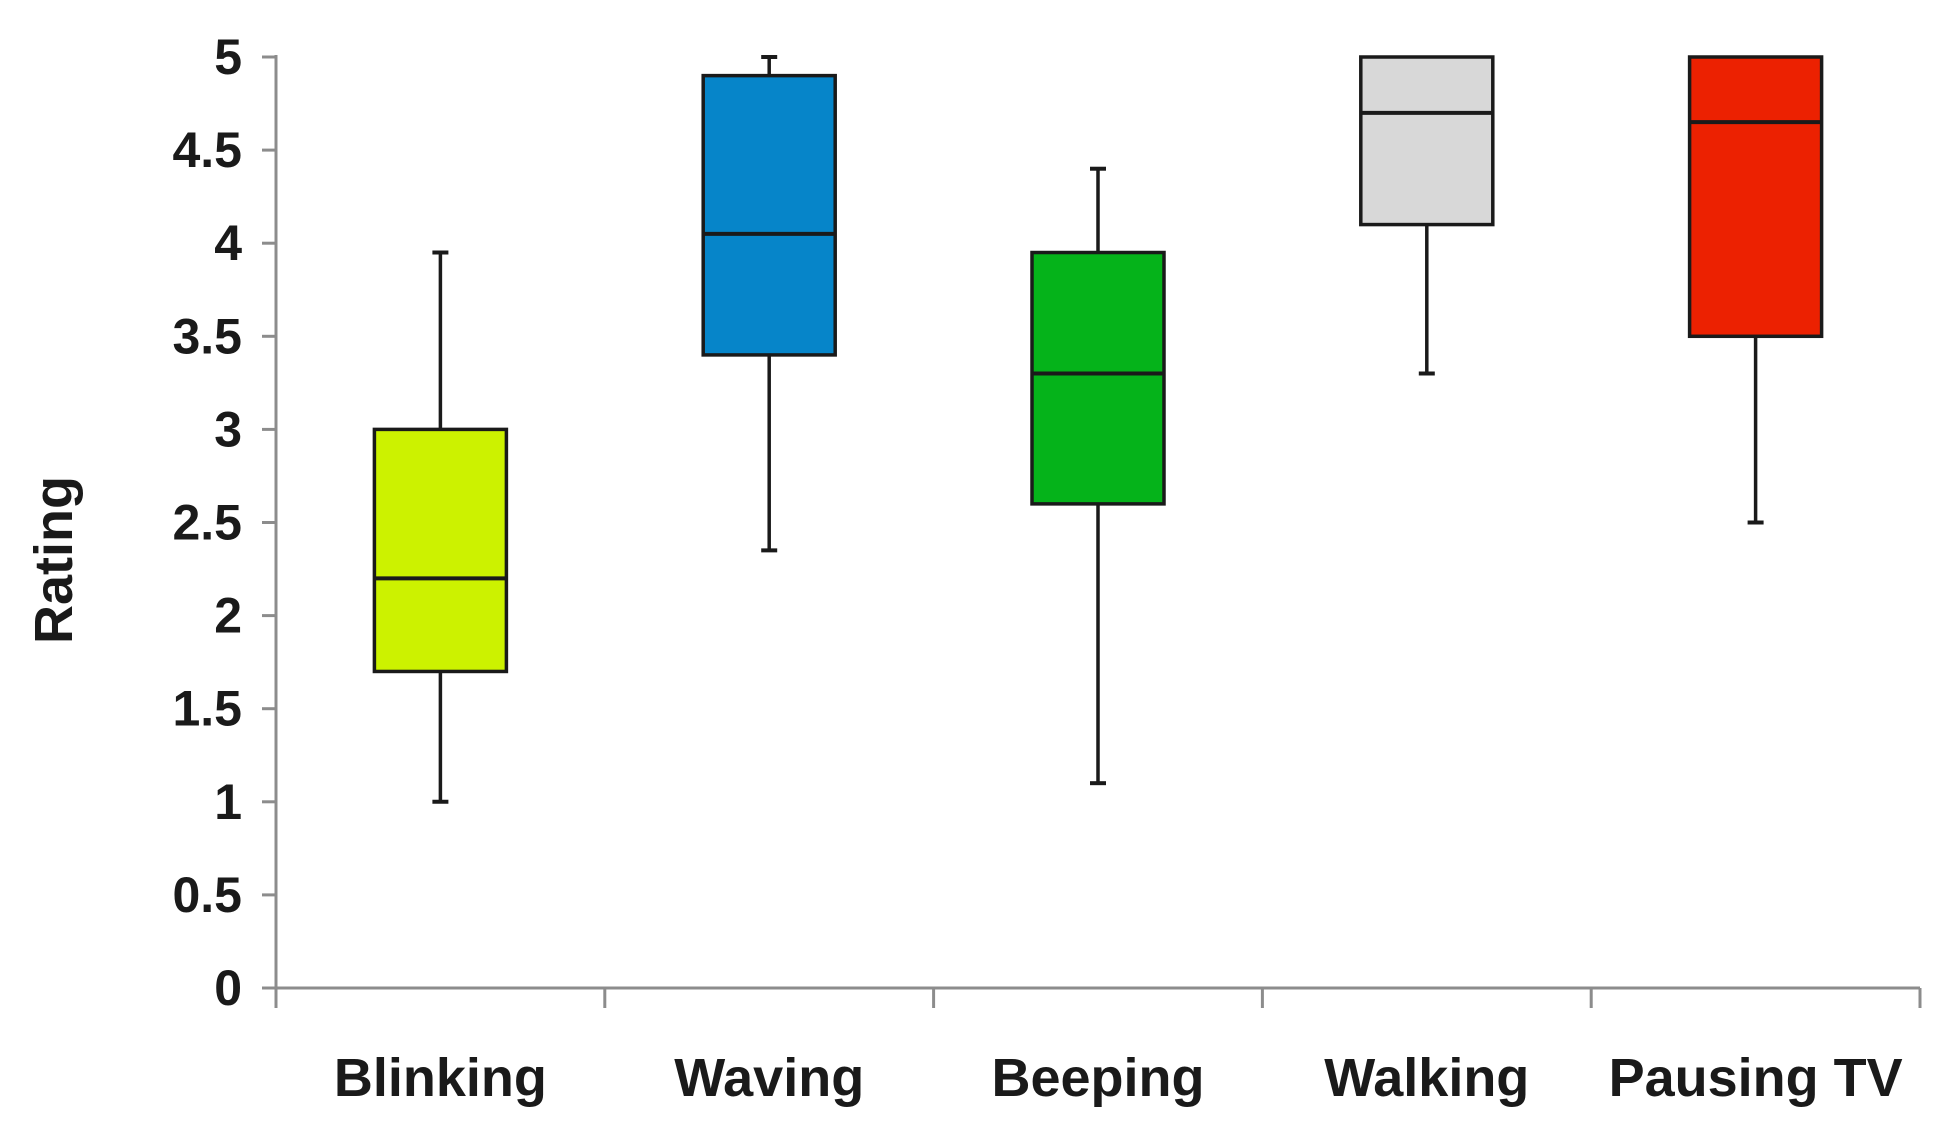 Image resolution: width=1937 pixels, height=1146 pixels. Describe the element at coordinates (207, 709) in the screenshot. I see `y-tick-label: 1.5` at that location.